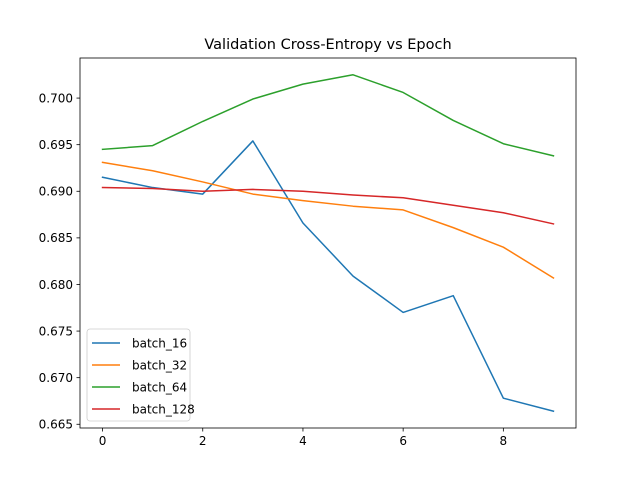 Image resolution: width=640 pixels, height=484 pixels. Describe the element at coordinates (403, 441) in the screenshot. I see `x-tick-label: 6` at that location.